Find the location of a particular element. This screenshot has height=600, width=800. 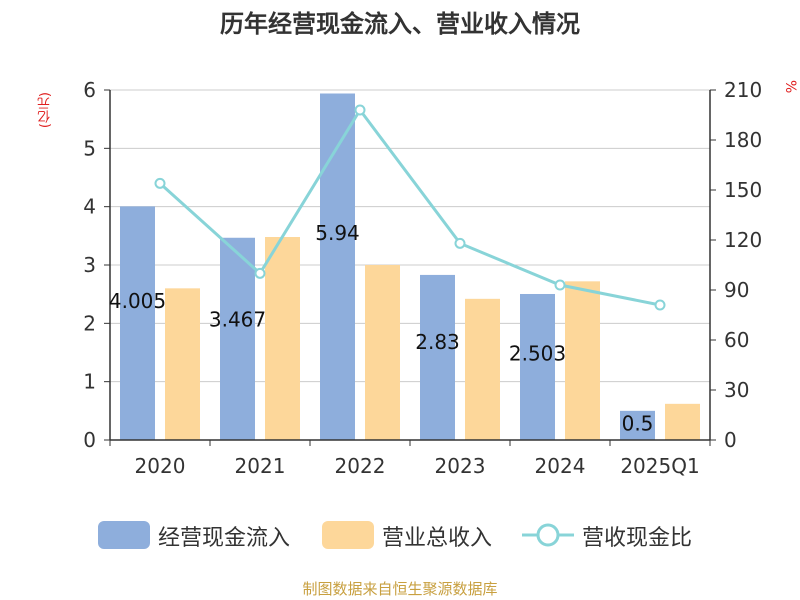

y-right-tick-label: 30 is located at coordinates (736, 390).